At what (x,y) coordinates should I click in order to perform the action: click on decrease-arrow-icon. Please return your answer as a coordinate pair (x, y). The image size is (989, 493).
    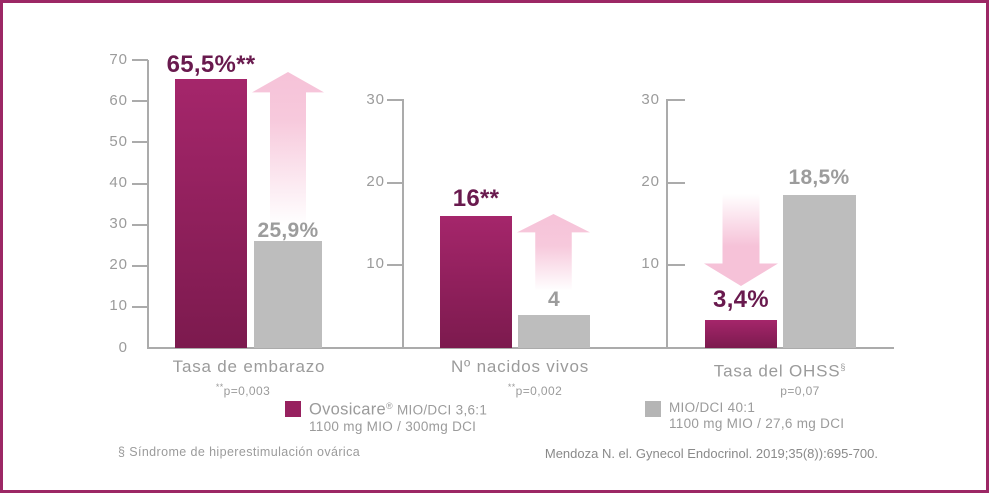
    Looking at the image, I should click on (741, 239).